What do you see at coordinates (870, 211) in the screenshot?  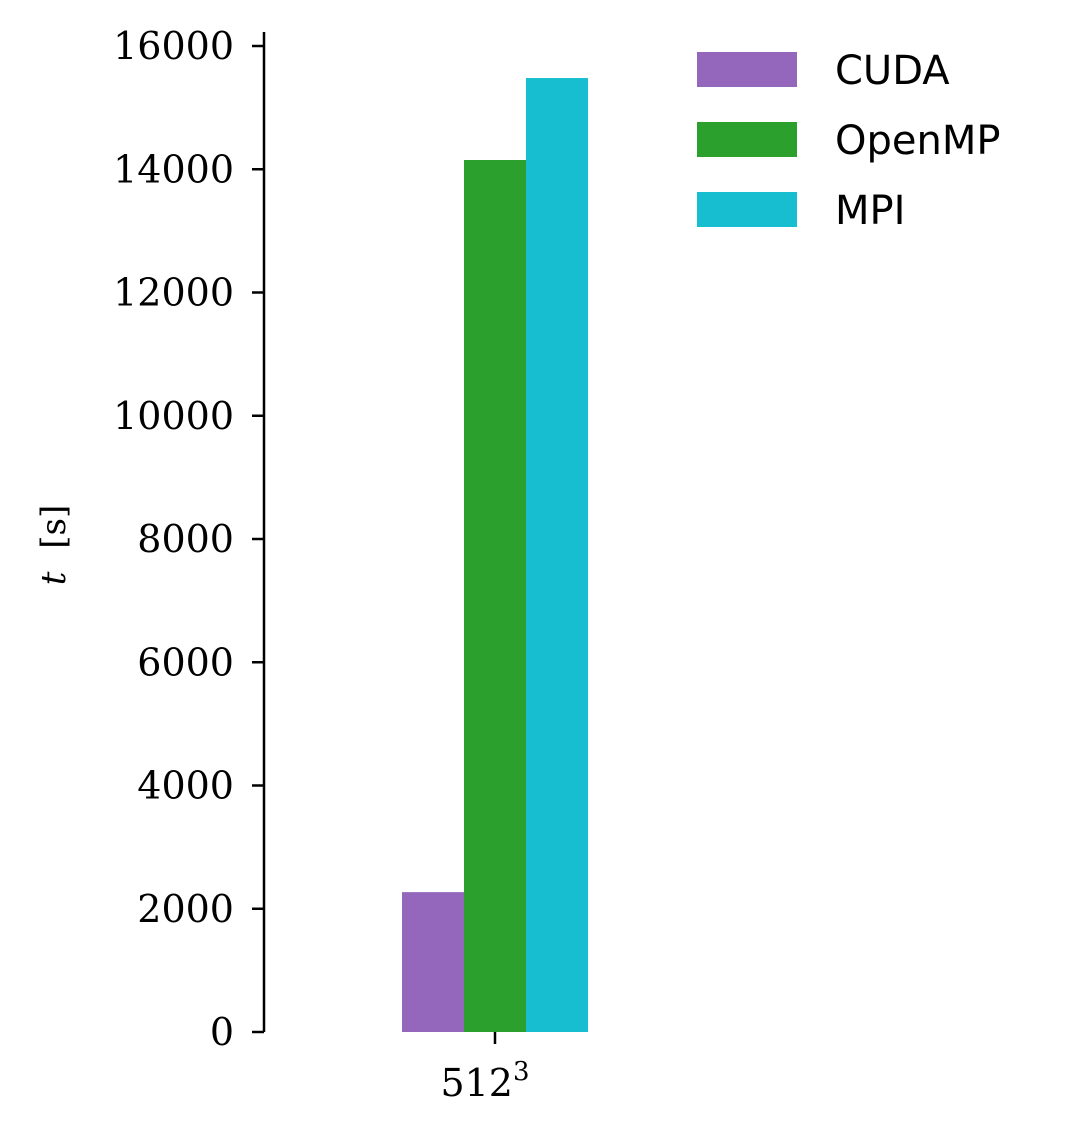 I see `legend-label-mpi: MPI` at bounding box center [870, 211].